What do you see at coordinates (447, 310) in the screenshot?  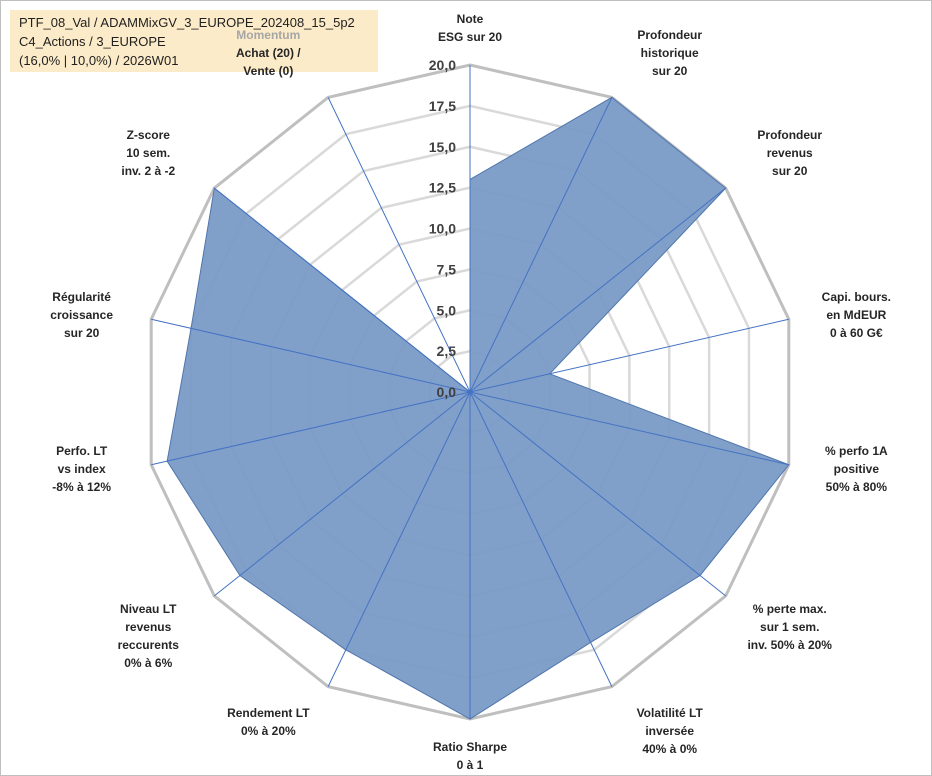 I see `tick-label-2: 5,0` at bounding box center [447, 310].